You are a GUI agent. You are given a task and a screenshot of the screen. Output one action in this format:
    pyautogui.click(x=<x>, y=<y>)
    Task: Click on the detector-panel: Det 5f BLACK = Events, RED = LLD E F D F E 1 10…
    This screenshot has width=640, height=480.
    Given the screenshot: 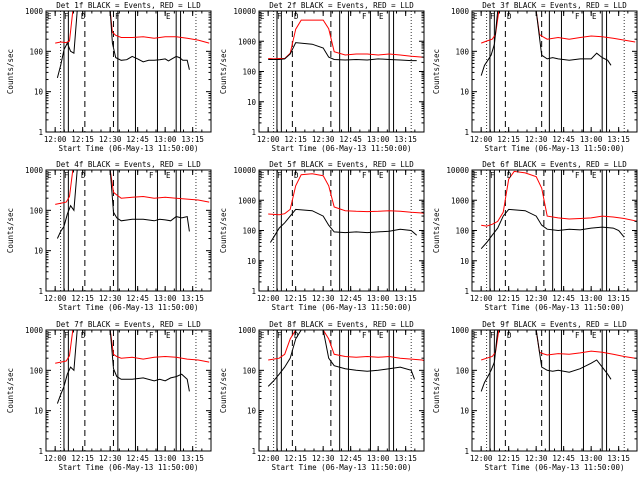 What is the action you would take?
    pyautogui.click(x=322, y=236)
    